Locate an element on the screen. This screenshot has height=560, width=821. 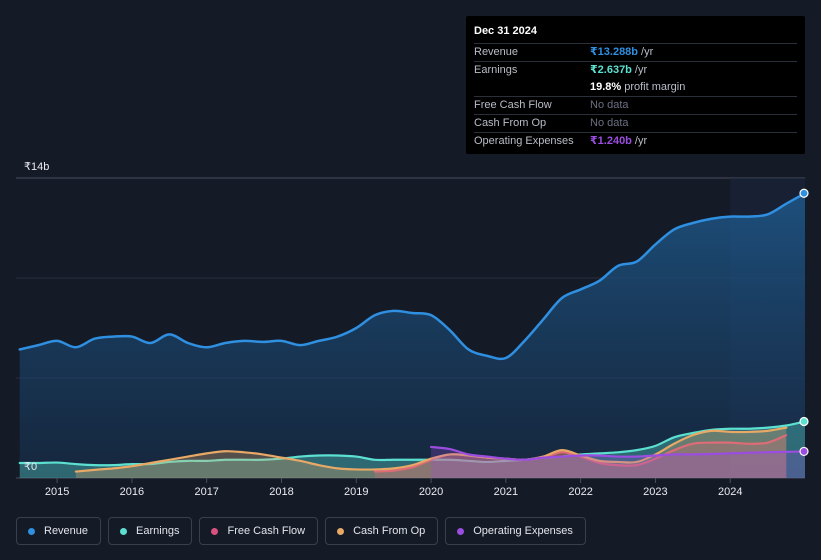
x-tick-label: 2021 is located at coordinates (506, 492).